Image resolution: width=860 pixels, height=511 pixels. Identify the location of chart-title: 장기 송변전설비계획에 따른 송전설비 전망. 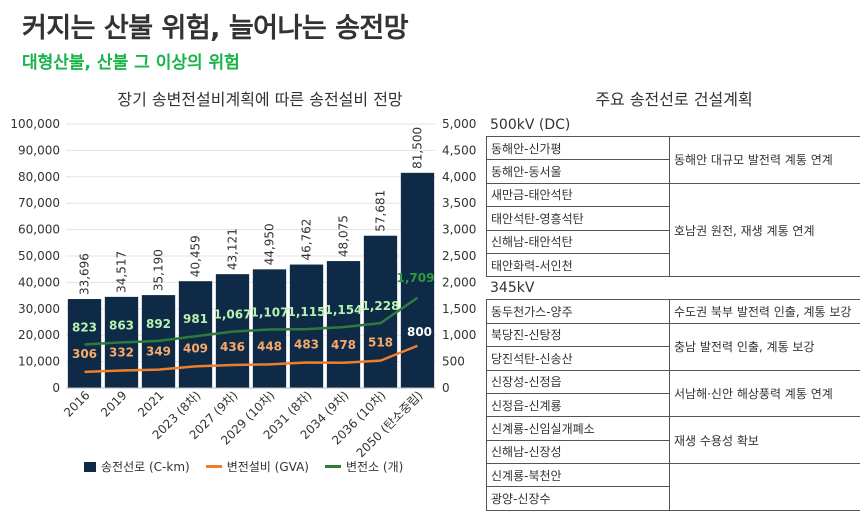
(260, 98).